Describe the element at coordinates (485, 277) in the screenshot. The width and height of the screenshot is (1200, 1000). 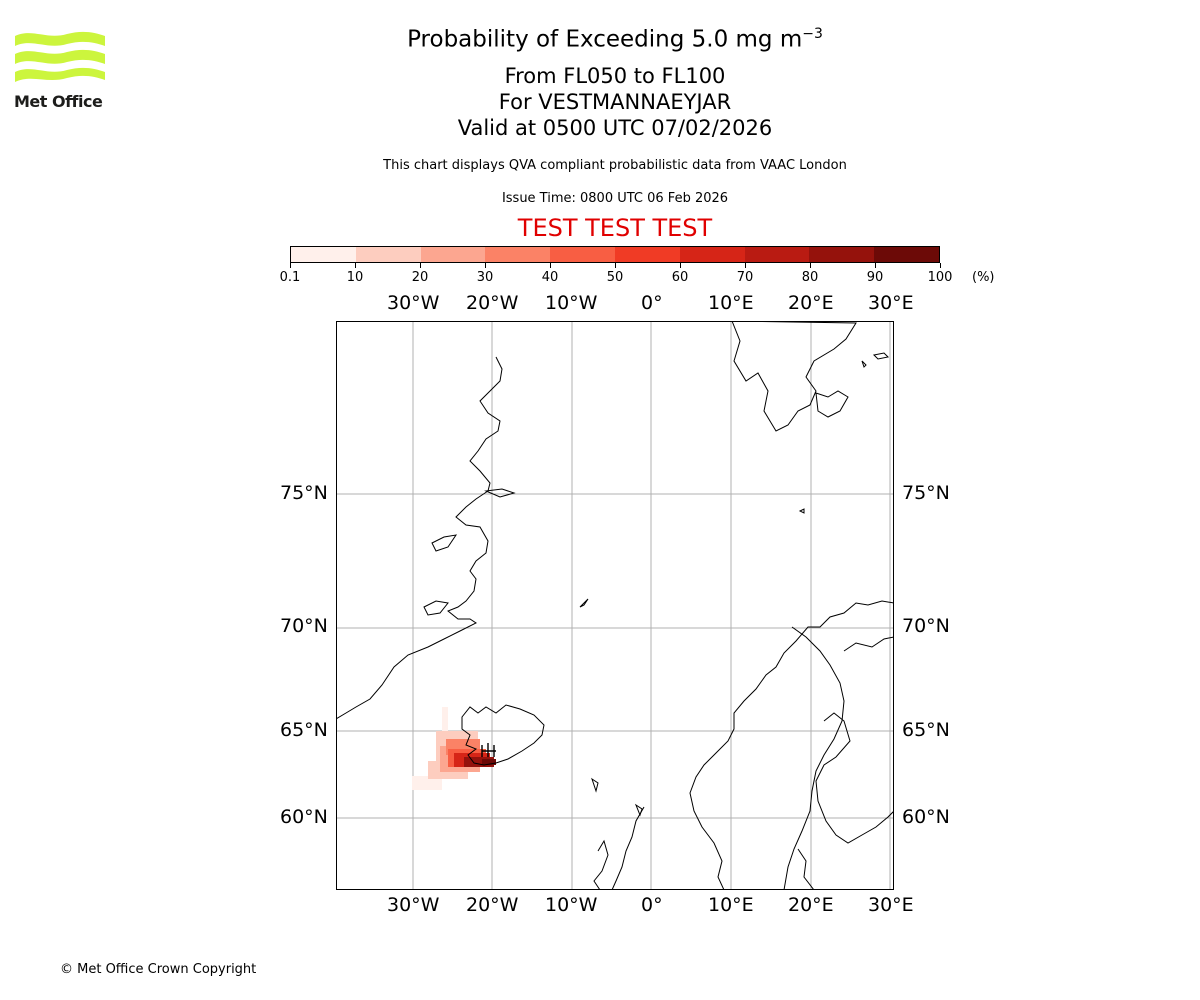
I see `colorbar-label: 30` at that location.